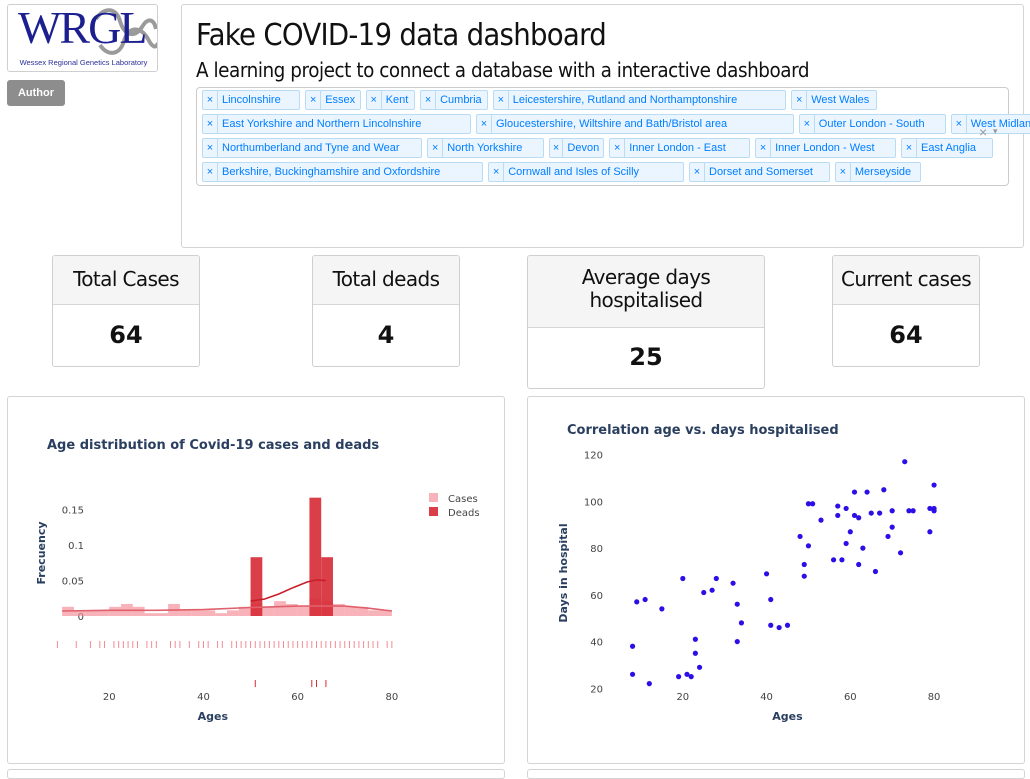 The image size is (1030, 779). What do you see at coordinates (327, 586) in the screenshot?
I see `deads-bar` at bounding box center [327, 586].